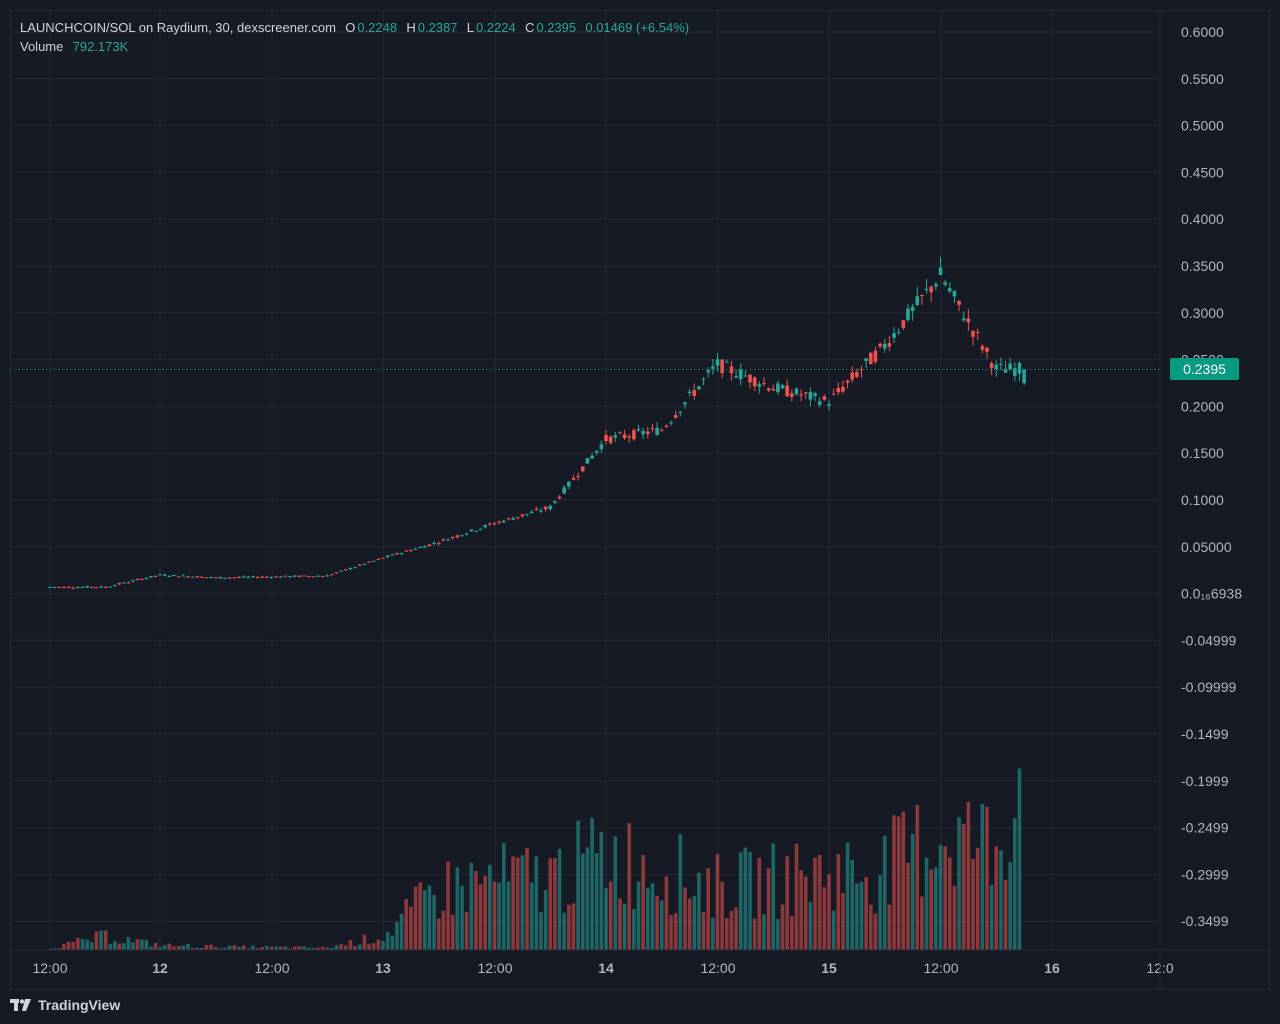  Describe the element at coordinates (1205, 921) in the screenshot. I see `y-tick-label: -0.3499` at that location.